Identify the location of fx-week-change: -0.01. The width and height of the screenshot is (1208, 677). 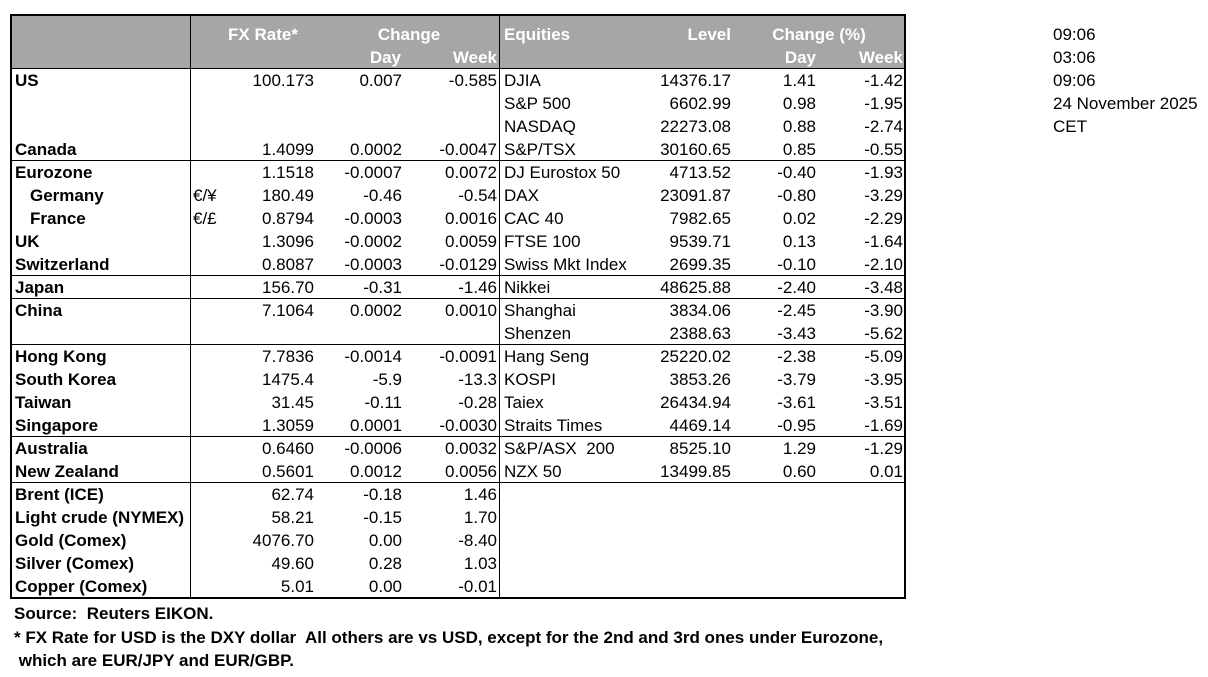
(477, 586).